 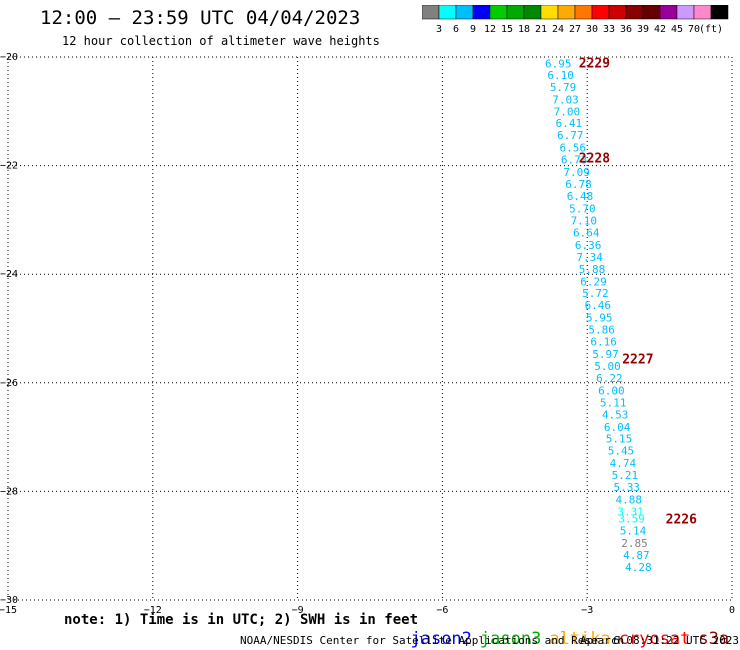 What do you see at coordinates (586, 232) in the screenshot?
I see `swh-point: 6.64` at bounding box center [586, 232].